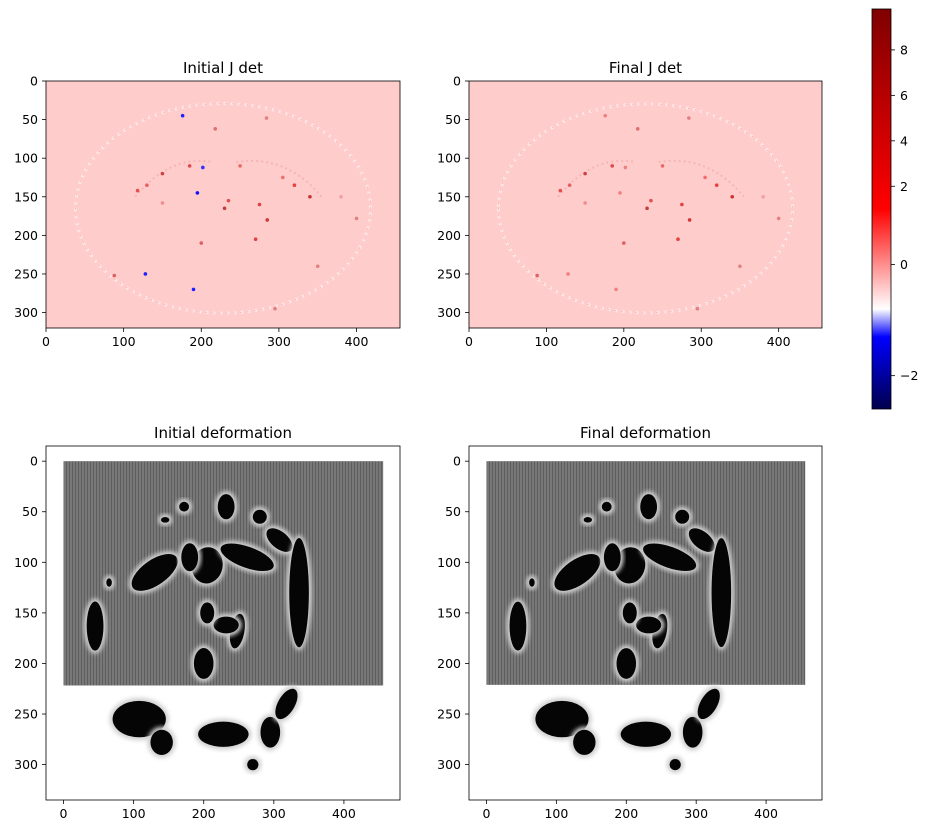 The width and height of the screenshot is (931, 833). What do you see at coordinates (658, 212) in the screenshot?
I see `jdet-spots` at bounding box center [658, 212].